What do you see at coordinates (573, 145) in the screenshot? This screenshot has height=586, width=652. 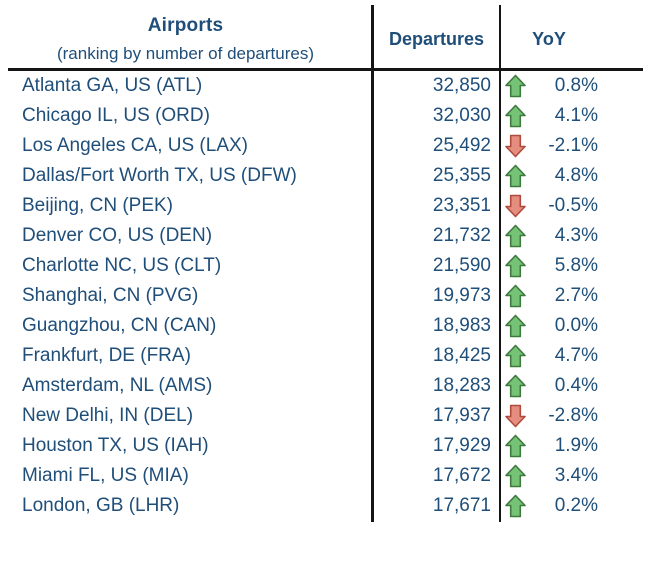 I see `yoy-cell: -2.1%` at bounding box center [573, 145].